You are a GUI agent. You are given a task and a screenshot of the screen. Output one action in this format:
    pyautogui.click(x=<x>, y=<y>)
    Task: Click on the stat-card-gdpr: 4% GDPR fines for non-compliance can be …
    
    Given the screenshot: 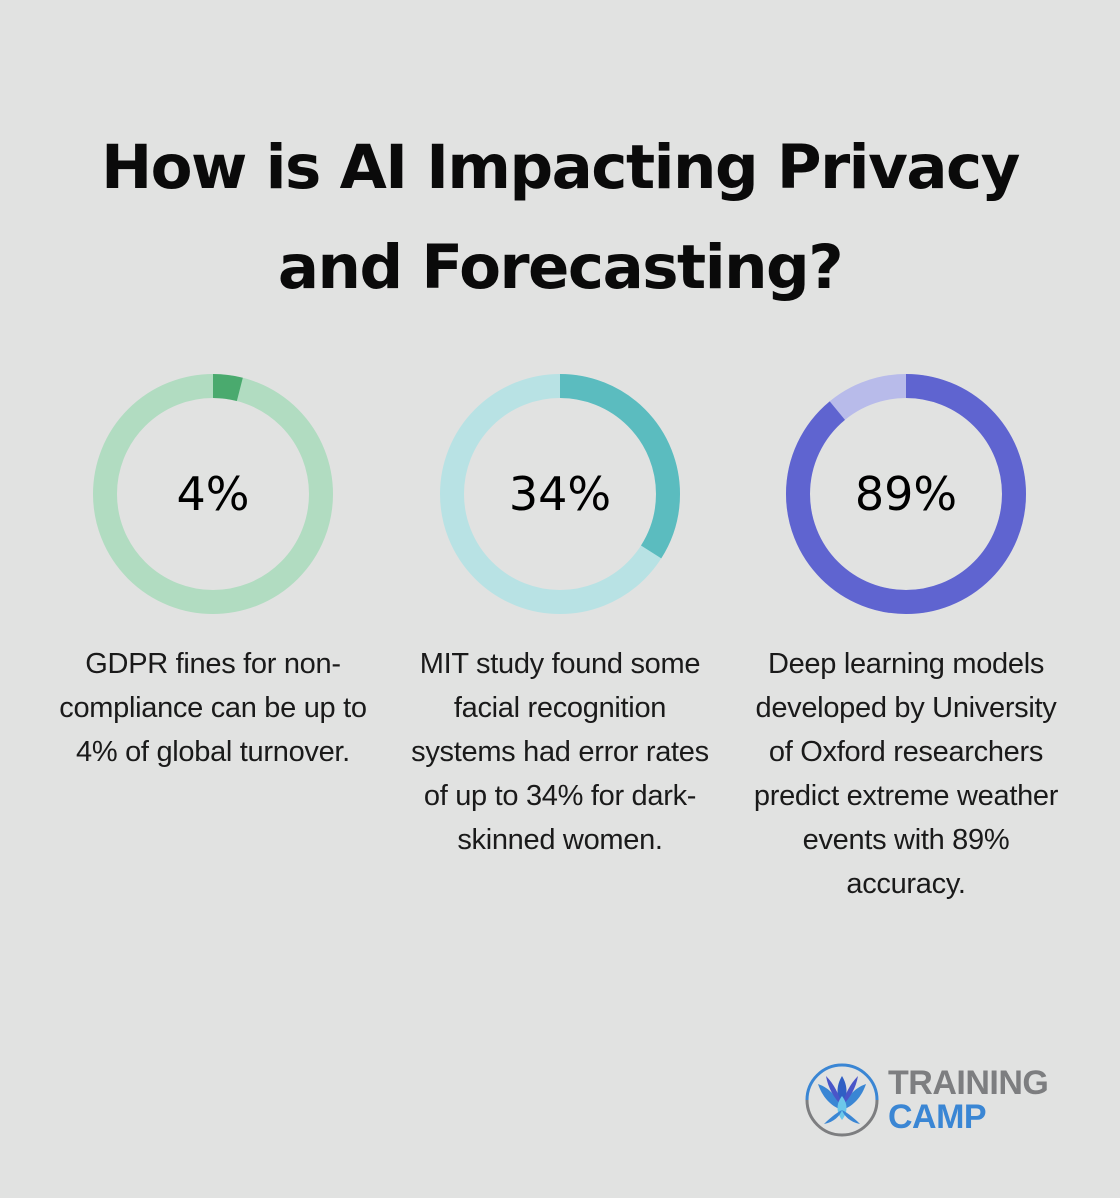 What is the action you would take?
    pyautogui.click(x=213, y=572)
    